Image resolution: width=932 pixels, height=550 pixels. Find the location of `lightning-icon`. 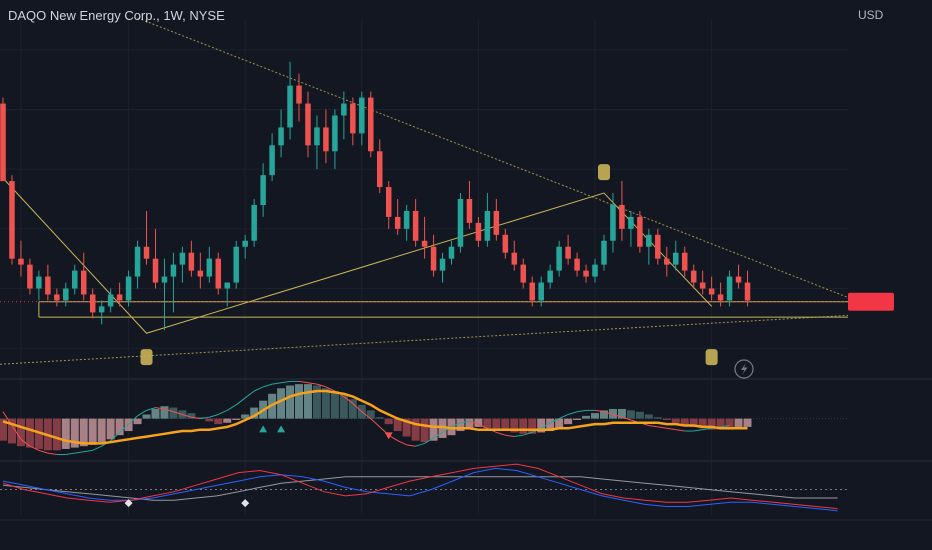

lightning-icon is located at coordinates (744, 369).